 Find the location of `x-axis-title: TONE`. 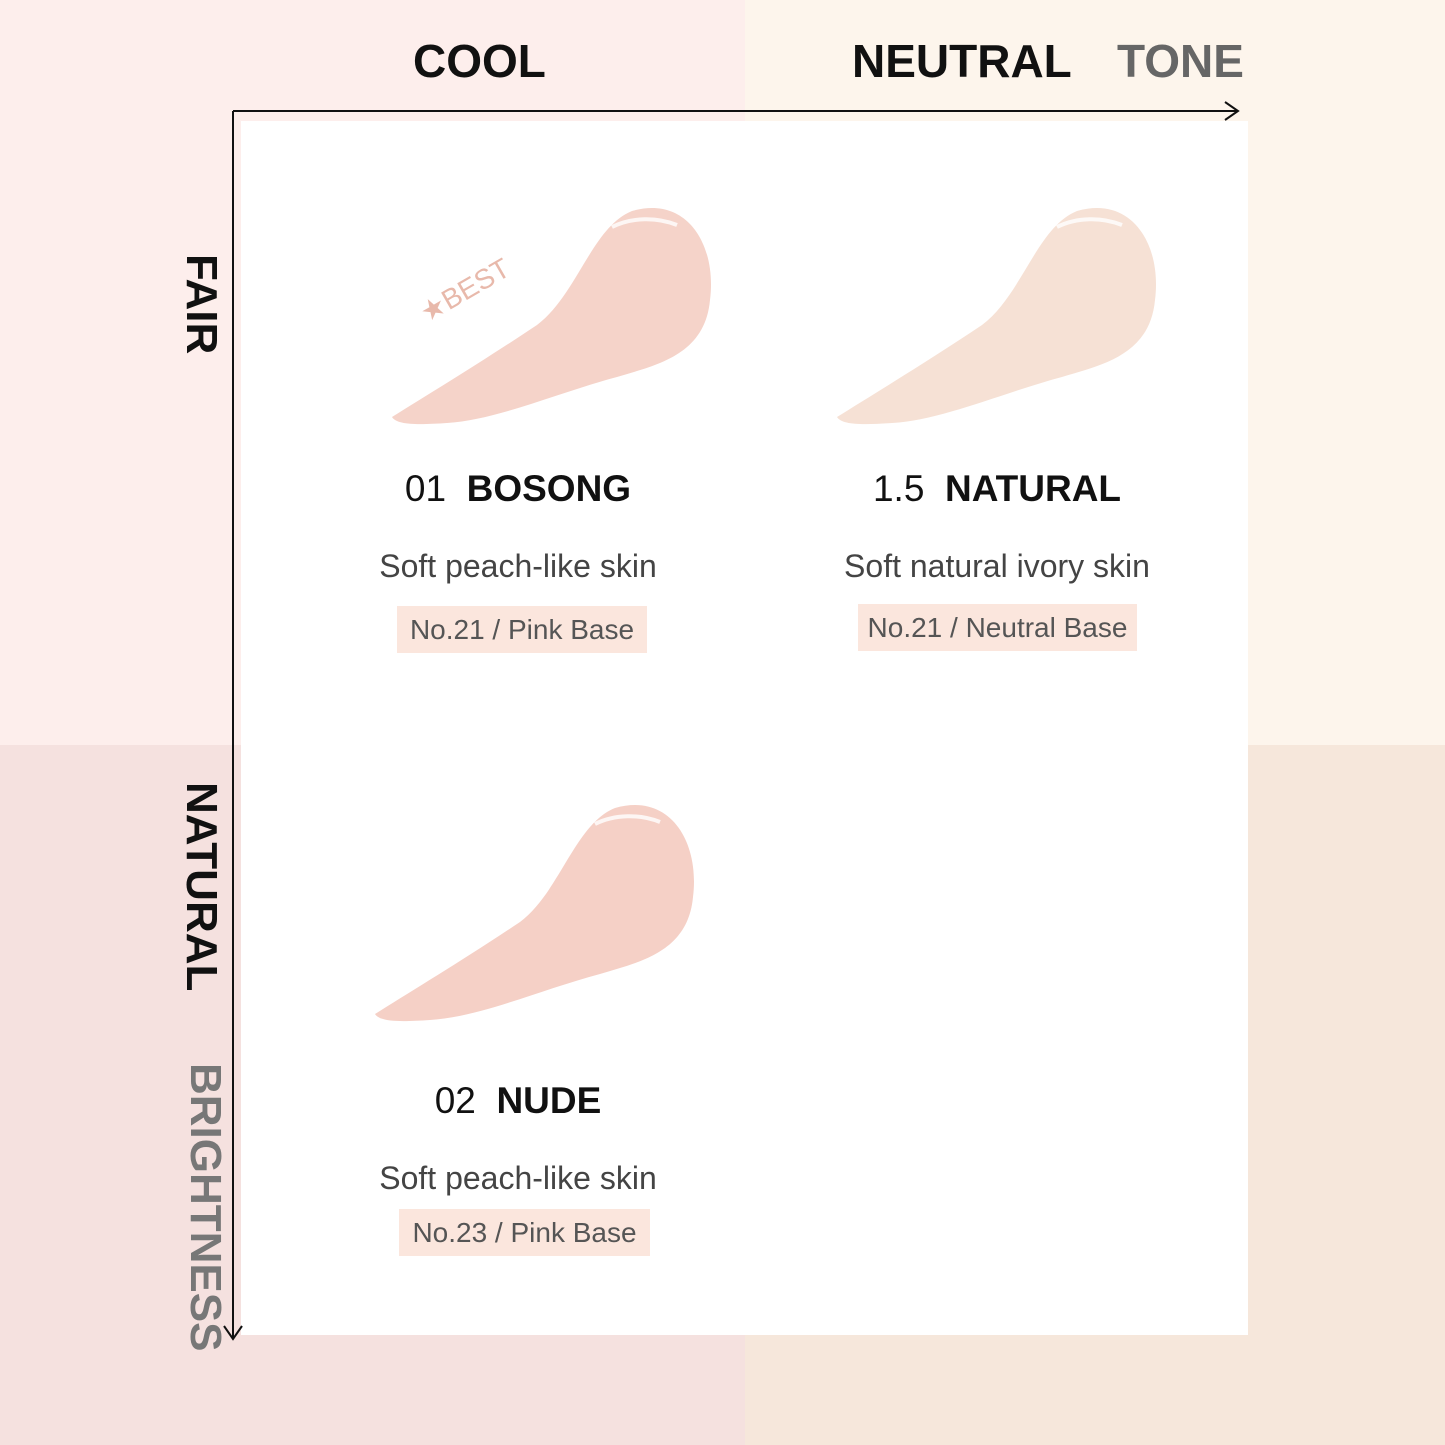

x-axis-title: TONE is located at coordinates (1180, 61).